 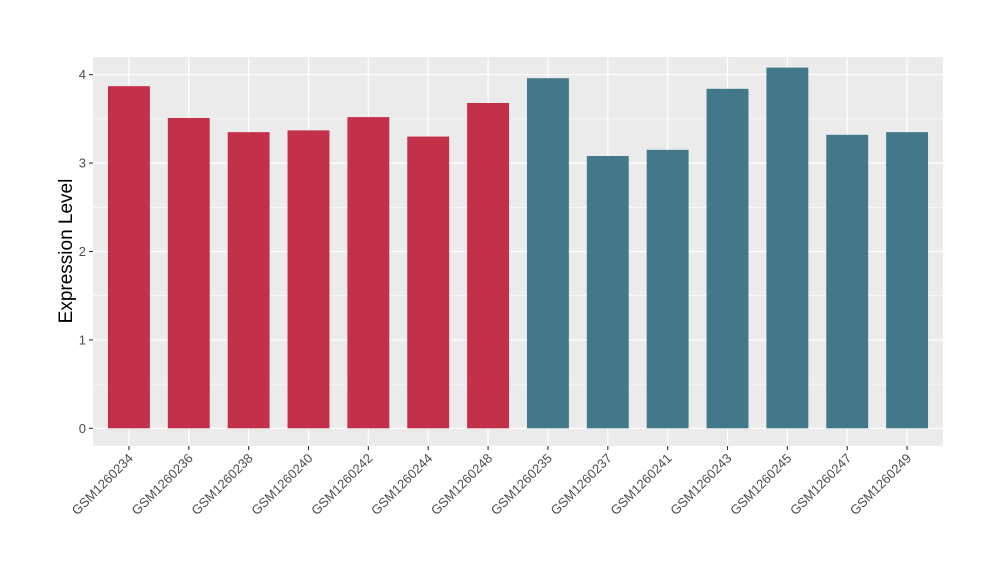 What do you see at coordinates (188, 273) in the screenshot?
I see `bar-GSM1260236` at bounding box center [188, 273].